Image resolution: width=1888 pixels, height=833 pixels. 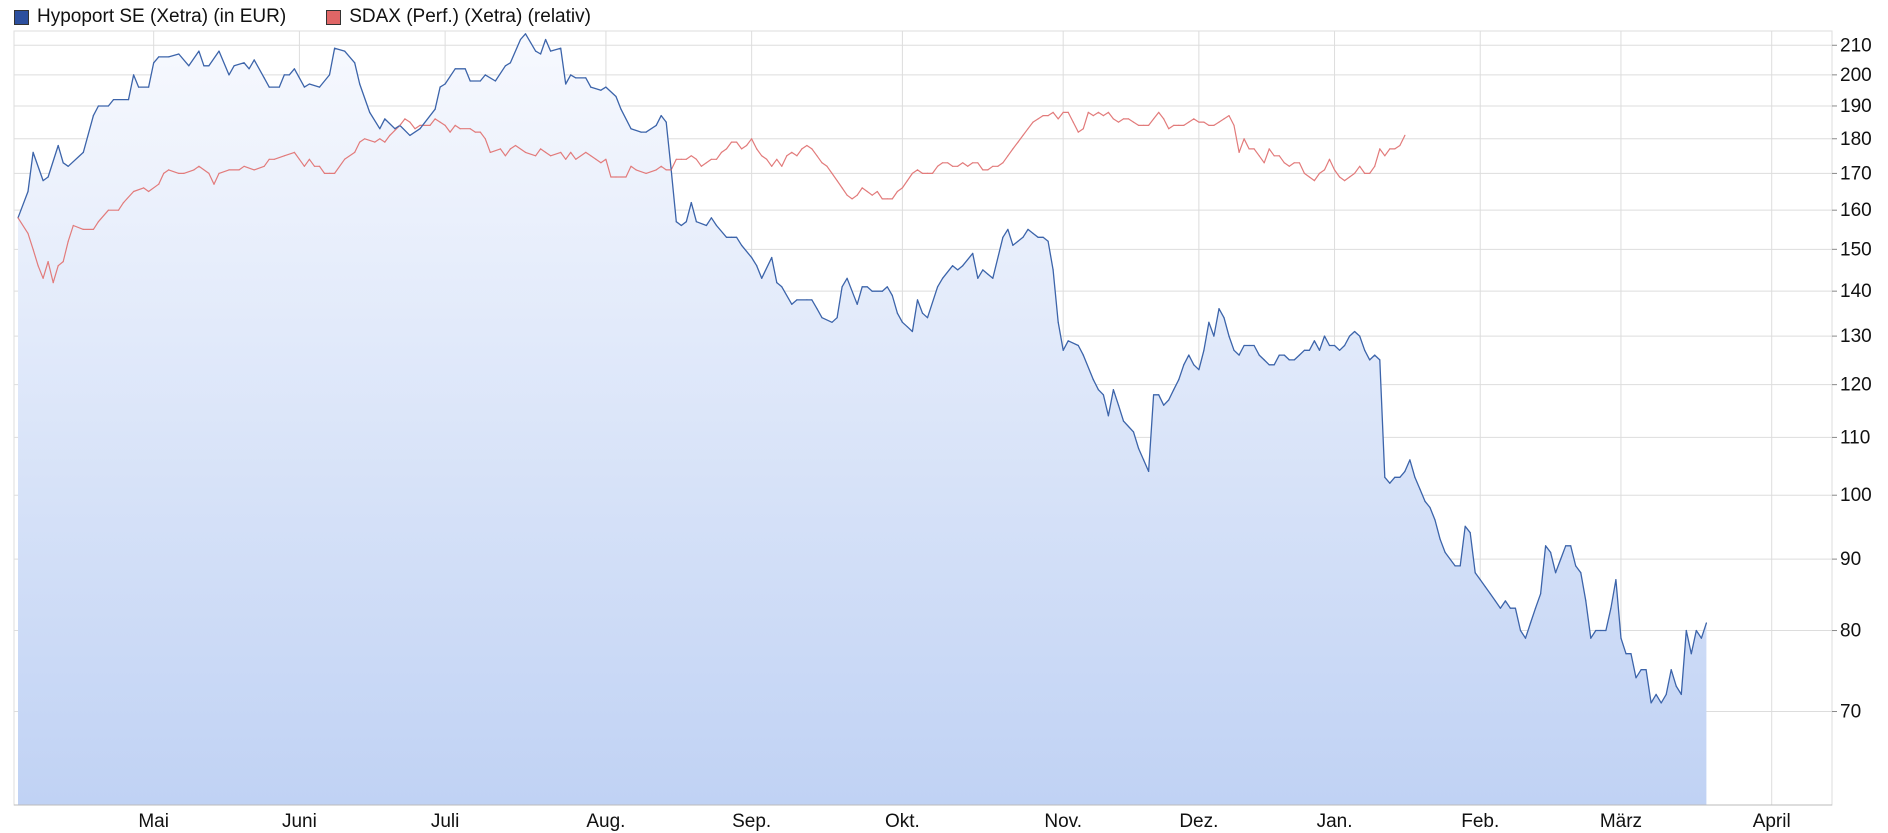 What do you see at coordinates (458, 17) in the screenshot?
I see `legend-item-sdax: SDAX (Perf.) (Xetra) (relativ)` at bounding box center [458, 17].